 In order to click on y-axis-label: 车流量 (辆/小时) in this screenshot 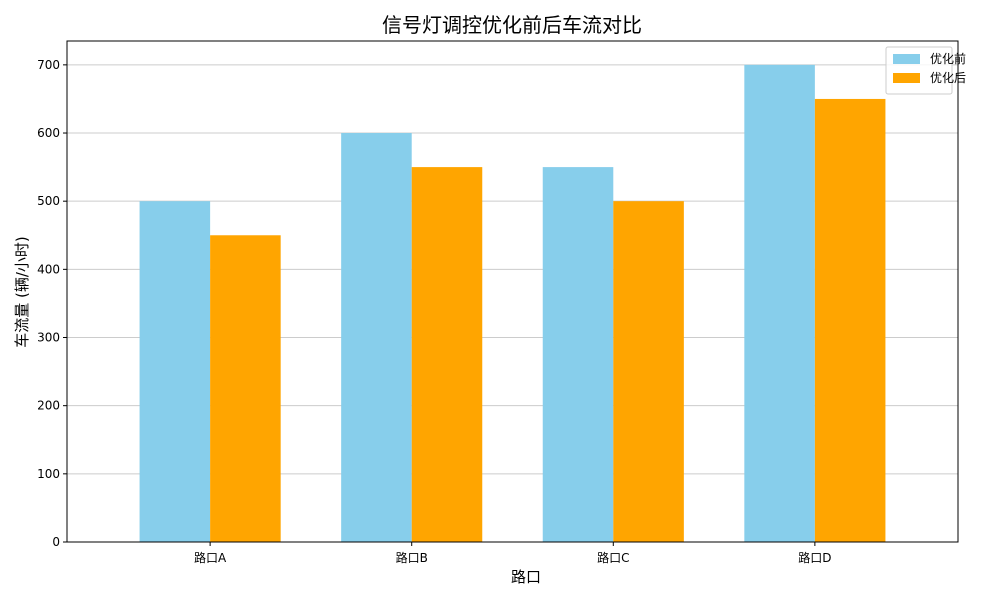, I will do `click(22, 292)`.